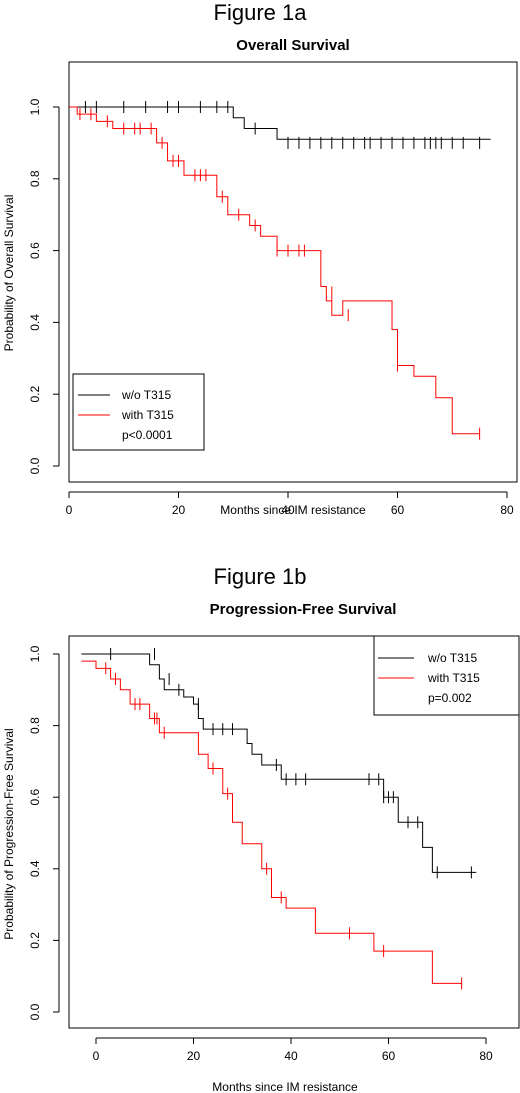 This screenshot has height=1093, width=520. I want to click on legend: w/o T315 with T315 p=0.002, so click(446, 675).